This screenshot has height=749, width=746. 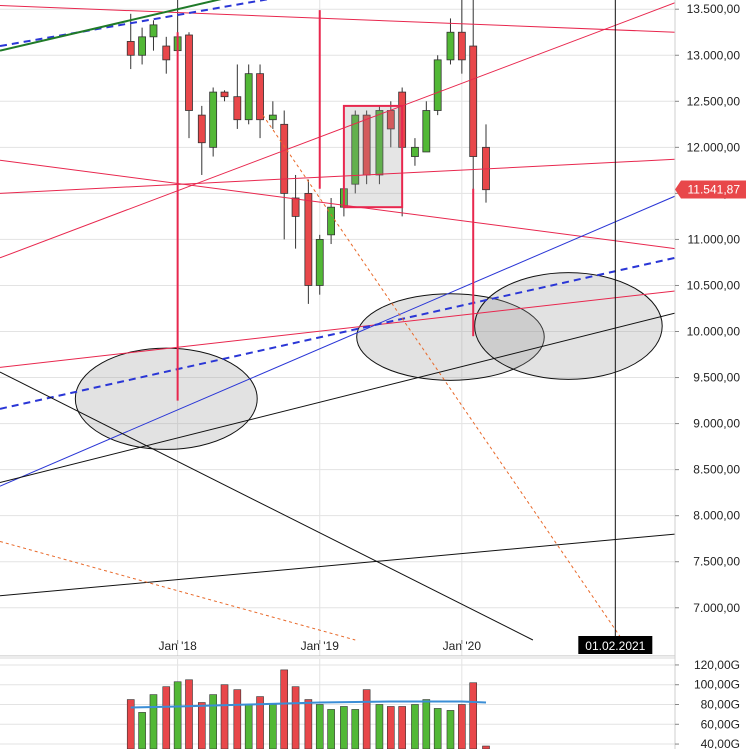 What do you see at coordinates (177, 646) in the screenshot?
I see `time-tick-label: Jan '18` at bounding box center [177, 646].